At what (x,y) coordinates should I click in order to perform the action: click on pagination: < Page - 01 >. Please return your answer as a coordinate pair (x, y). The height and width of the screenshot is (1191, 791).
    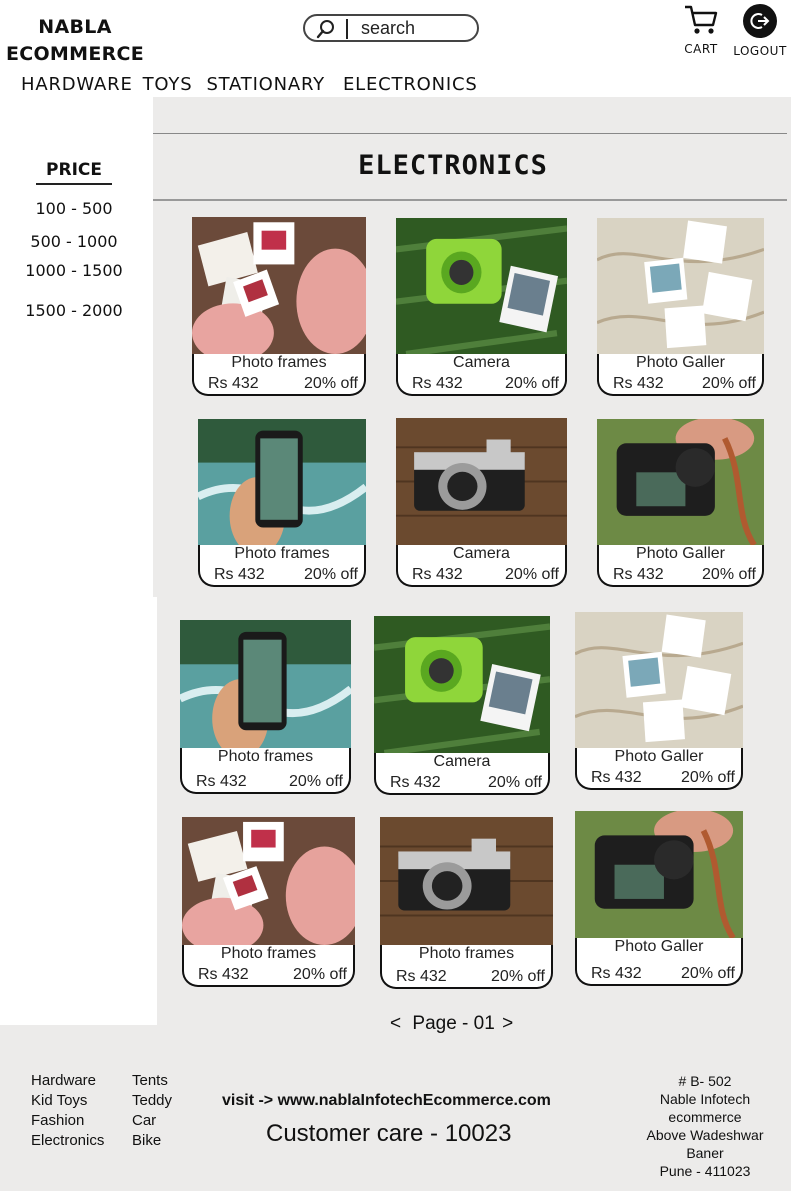
    Looking at the image, I should click on (451, 1024).